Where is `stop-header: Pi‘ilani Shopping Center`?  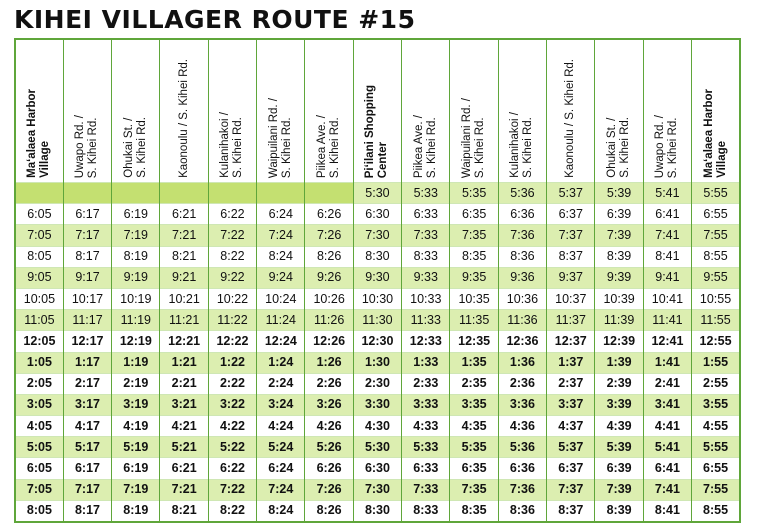
stop-header: Pi‘ilani Shopping Center is located at coordinates (377, 111).